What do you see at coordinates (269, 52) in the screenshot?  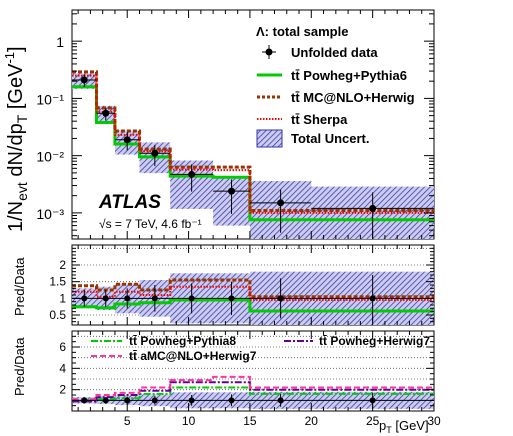 I see `legend-data-marker` at bounding box center [269, 52].